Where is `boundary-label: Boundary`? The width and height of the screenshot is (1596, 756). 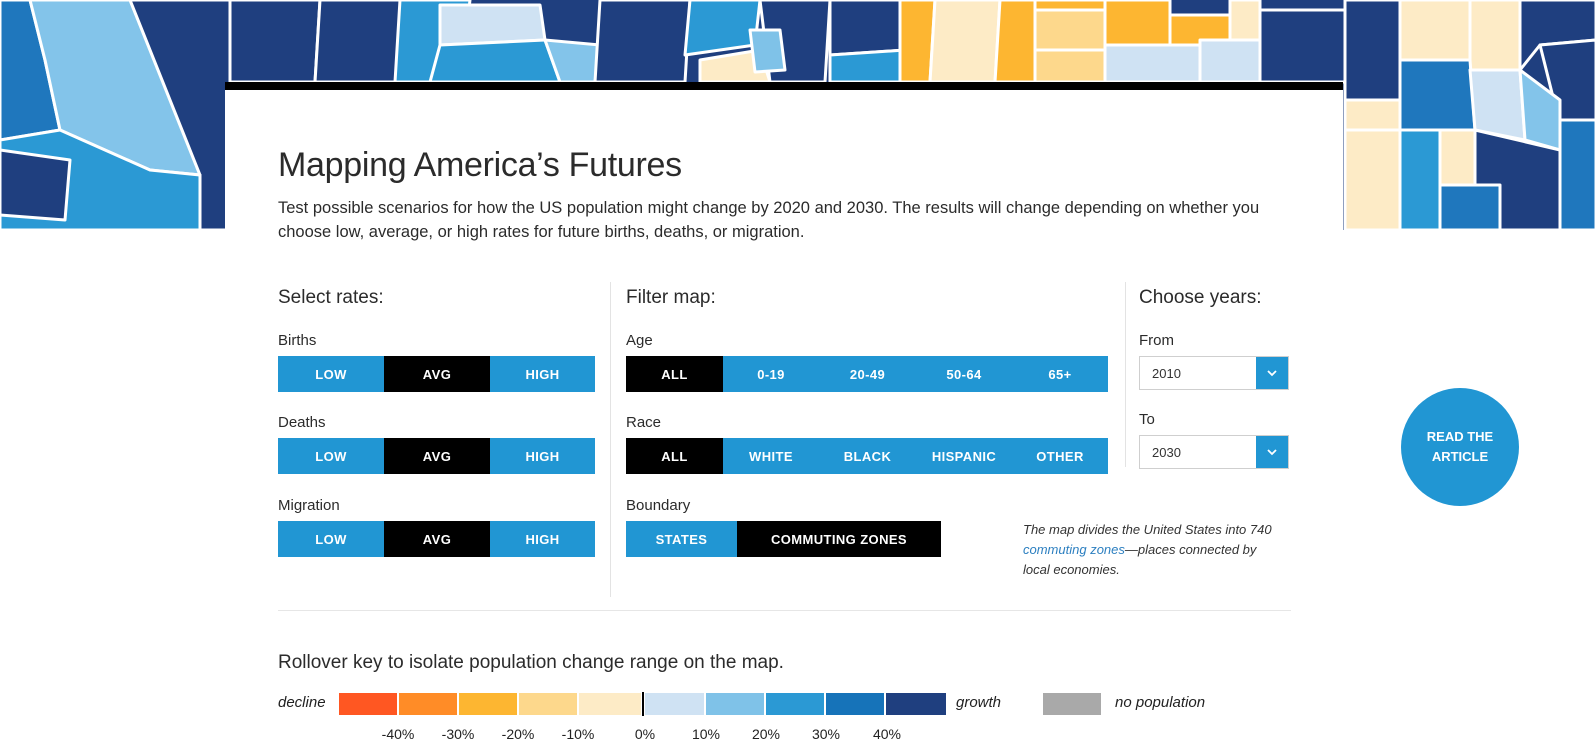 boundary-label: Boundary is located at coordinates (658, 505).